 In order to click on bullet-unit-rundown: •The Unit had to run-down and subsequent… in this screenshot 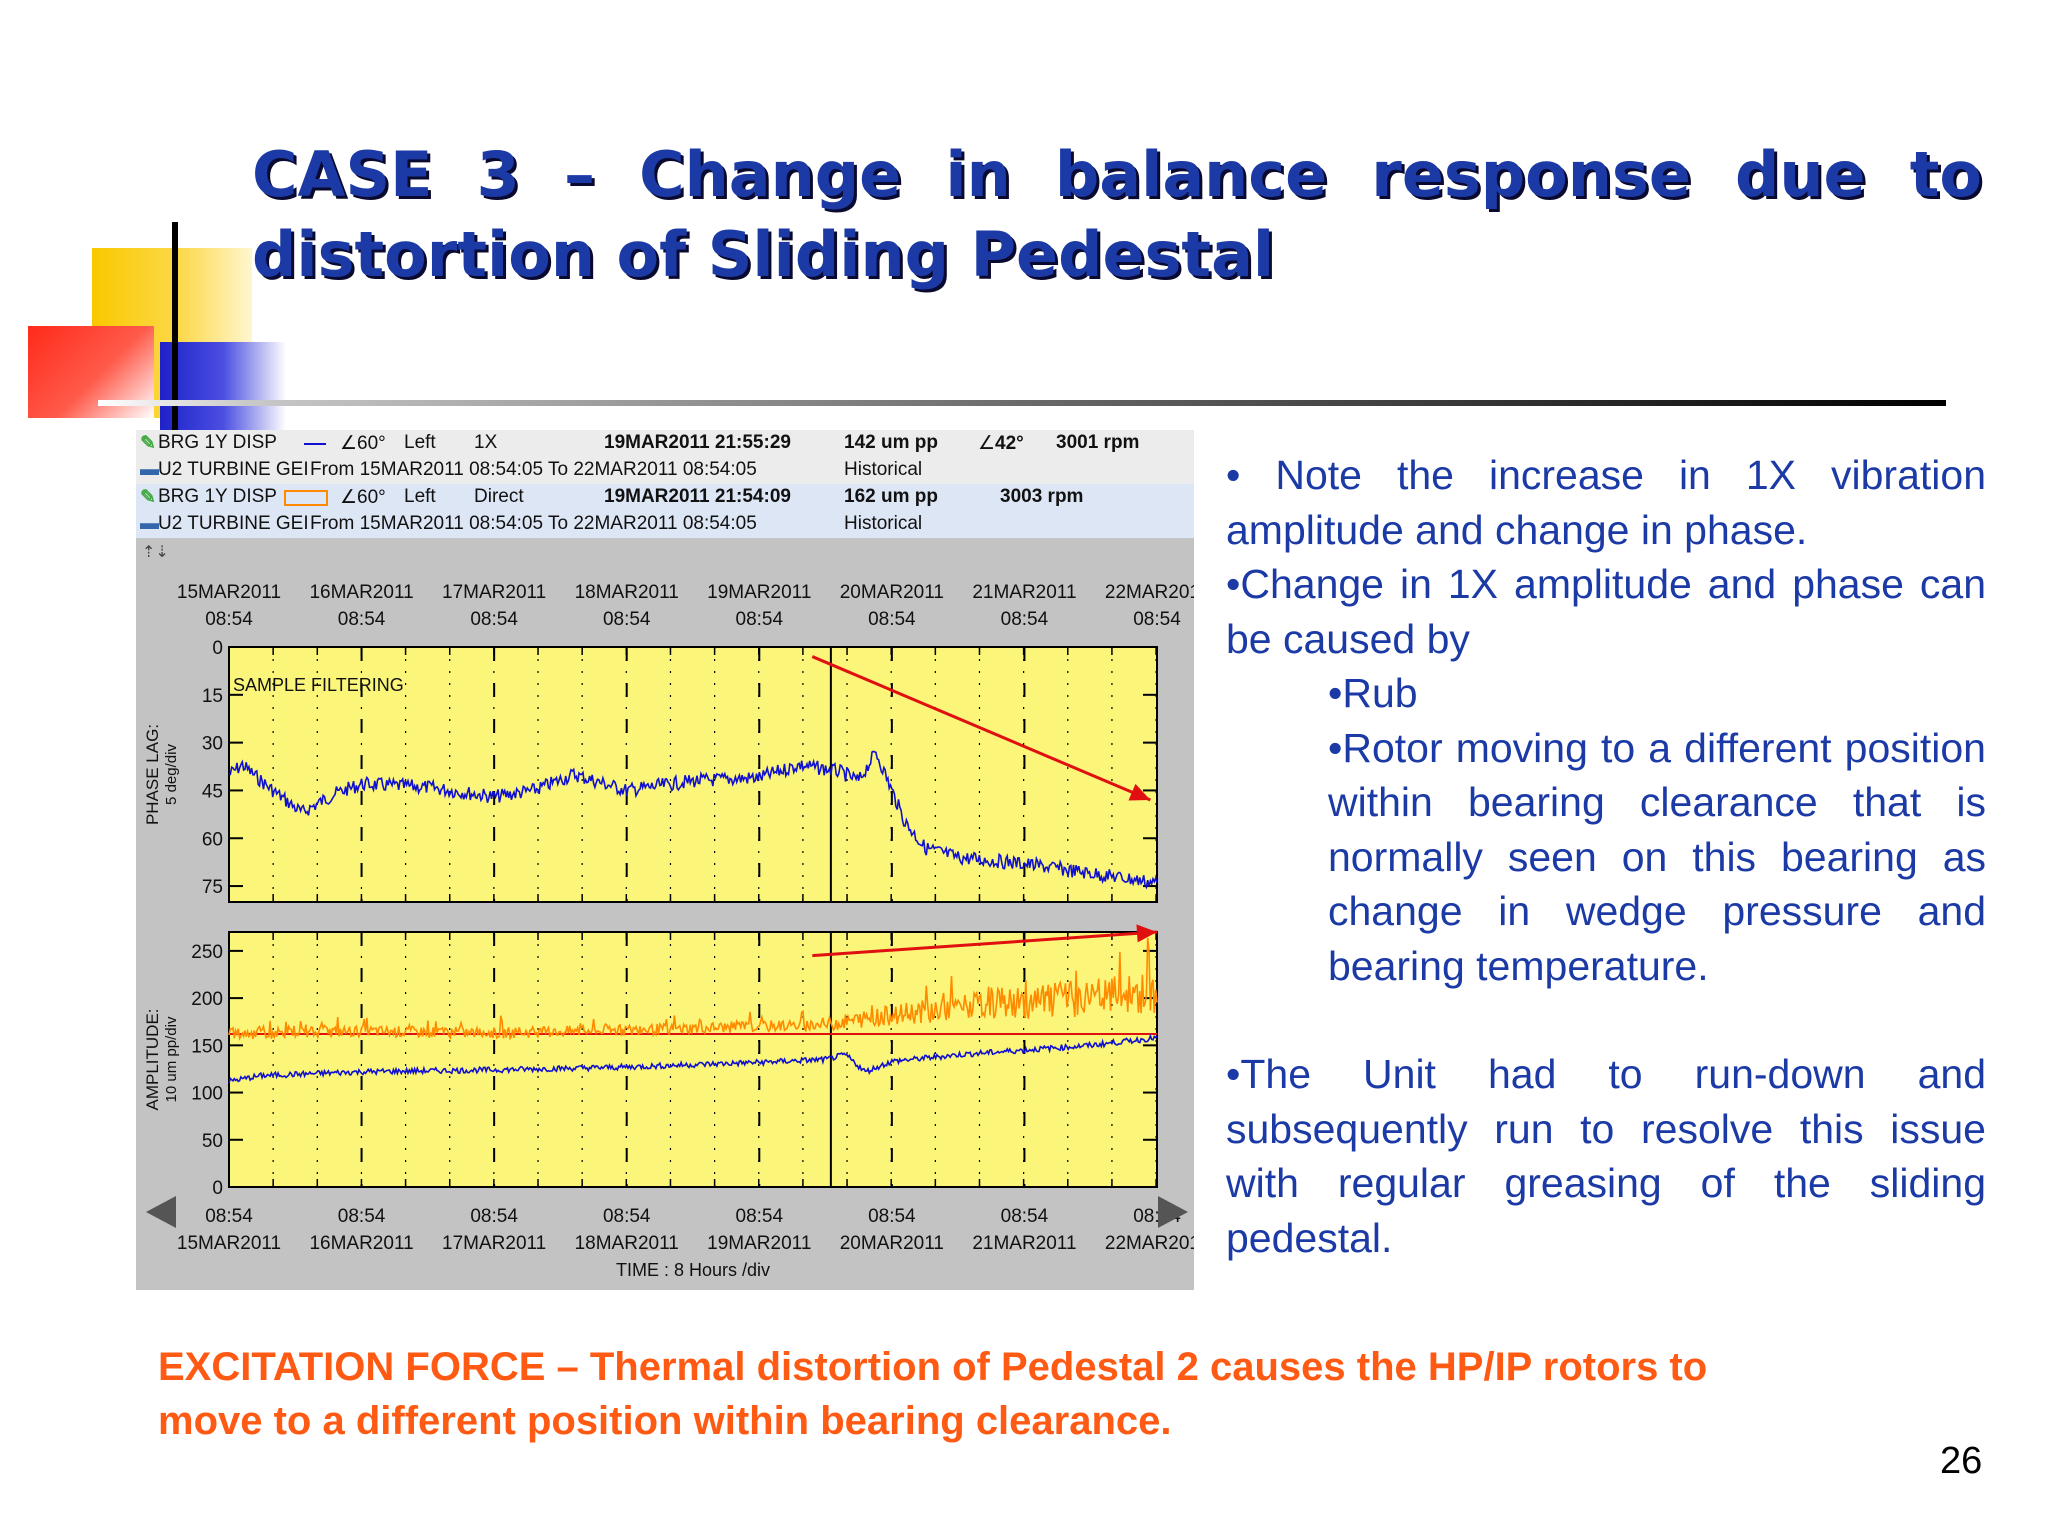, I will do `click(1606, 1156)`.